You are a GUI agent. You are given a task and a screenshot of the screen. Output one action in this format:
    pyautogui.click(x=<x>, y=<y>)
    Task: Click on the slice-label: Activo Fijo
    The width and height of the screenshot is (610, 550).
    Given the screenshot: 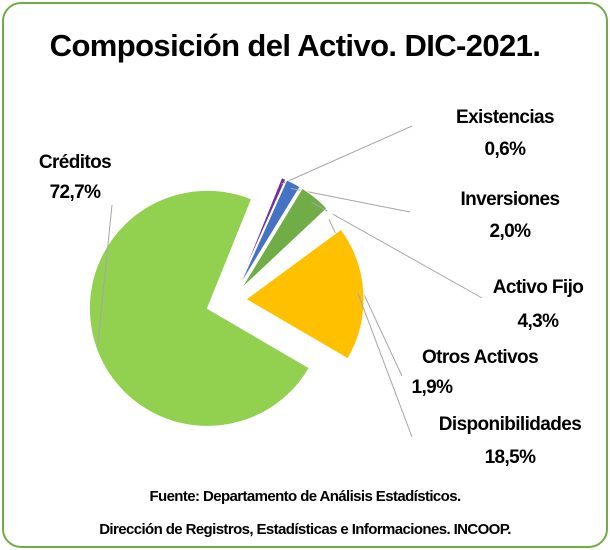 What is the action you would take?
    pyautogui.click(x=538, y=287)
    